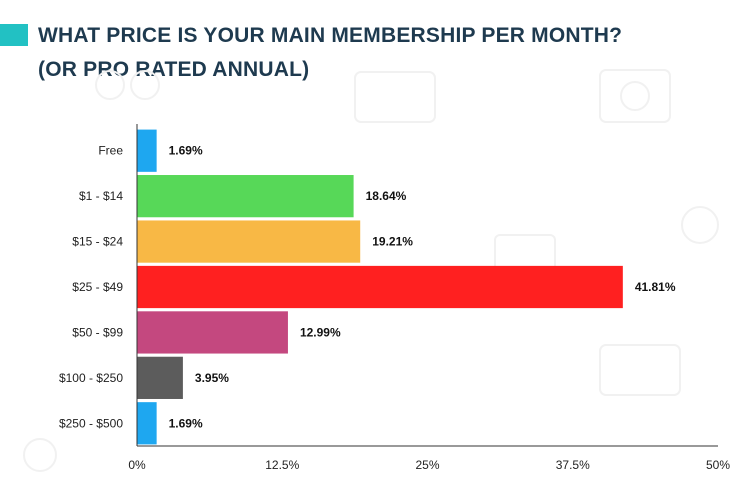 The width and height of the screenshot is (751, 486). What do you see at coordinates (14, 35) in the screenshot?
I see `title-accent-bar` at bounding box center [14, 35].